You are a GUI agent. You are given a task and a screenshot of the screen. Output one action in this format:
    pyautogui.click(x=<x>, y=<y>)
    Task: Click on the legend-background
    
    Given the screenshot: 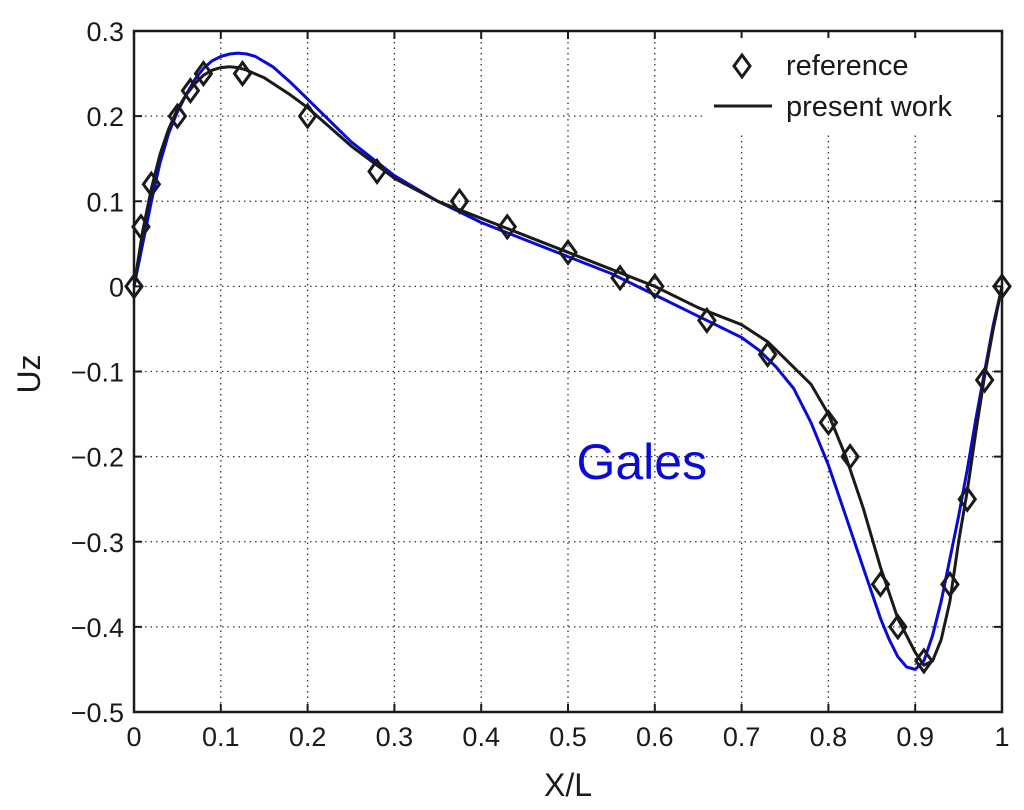 What is the action you would take?
    pyautogui.click(x=851, y=86)
    